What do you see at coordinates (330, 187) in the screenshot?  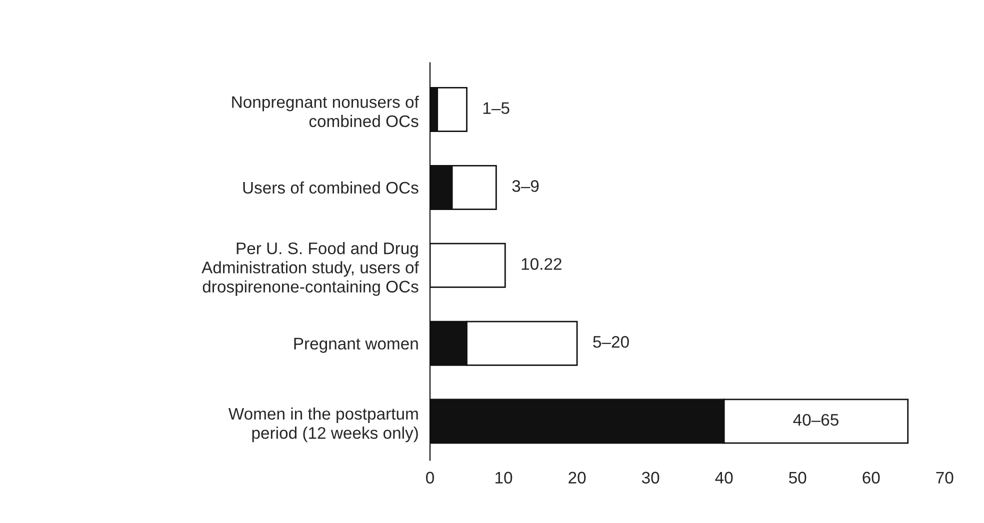 I see `y-tick-label: Users of combined OCs` at bounding box center [330, 187].